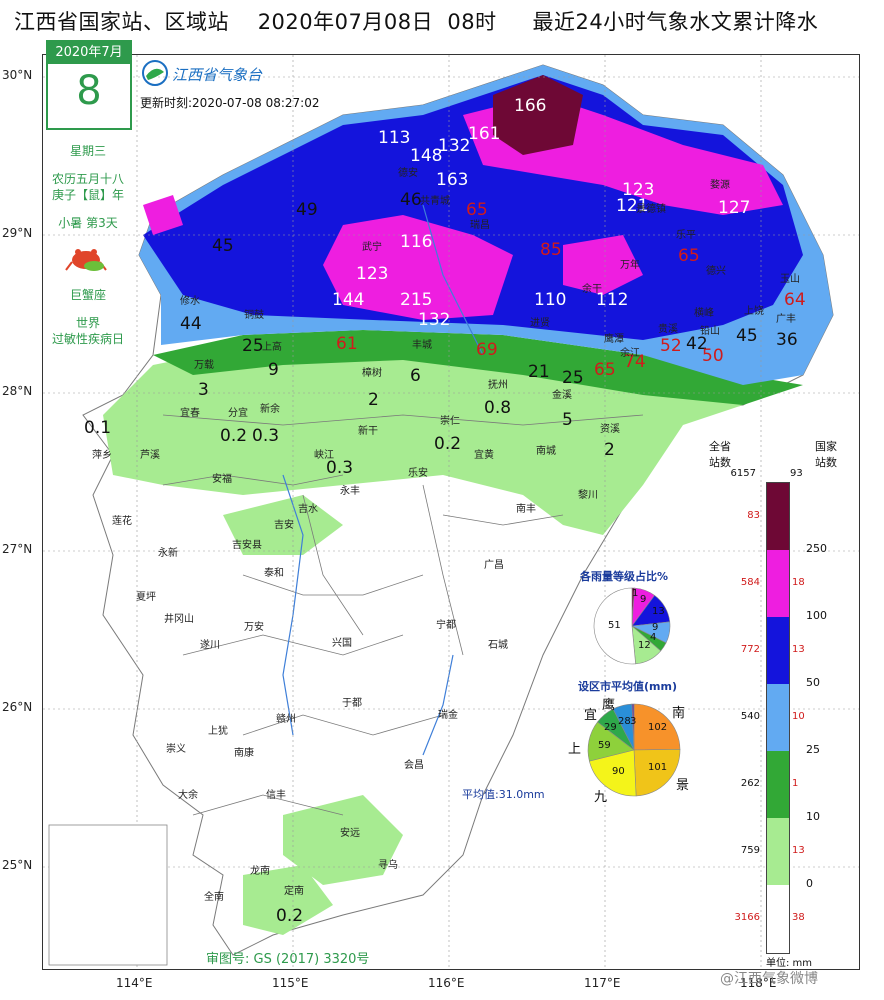 The image size is (884, 1000). What do you see at coordinates (604, 745) in the screenshot?
I see `pie2-label: 59` at bounding box center [604, 745].